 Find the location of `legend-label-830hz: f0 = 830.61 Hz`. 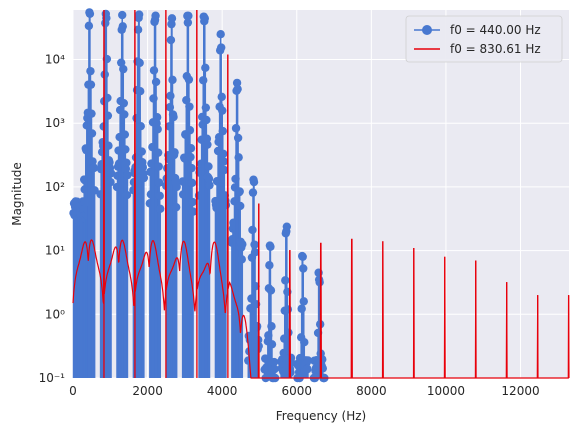

legend-label-830hz: f0 = 830.61 Hz is located at coordinates (495, 49).